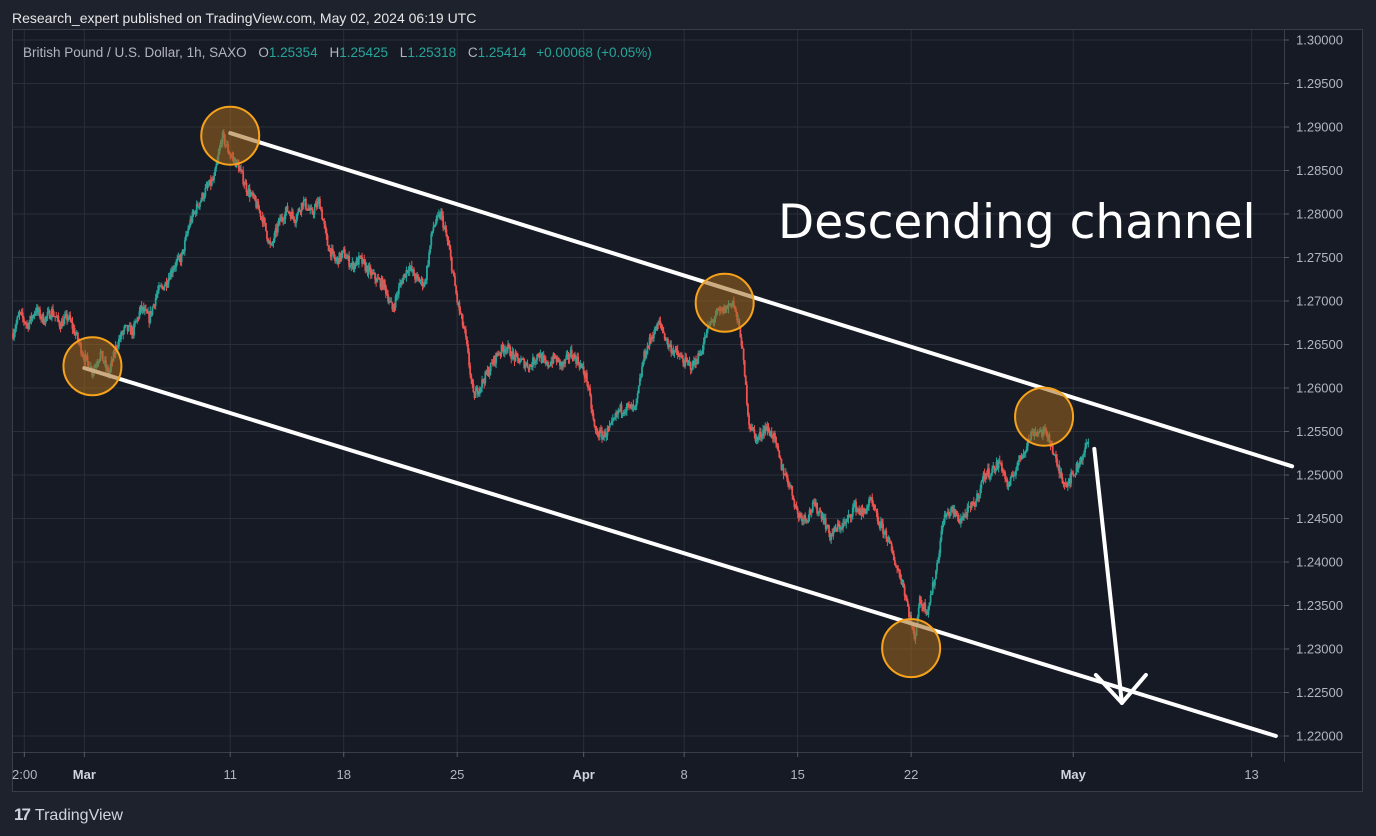 This screenshot has height=836, width=1376. I want to click on tradingview-brand: 17 TradingView, so click(68, 815).